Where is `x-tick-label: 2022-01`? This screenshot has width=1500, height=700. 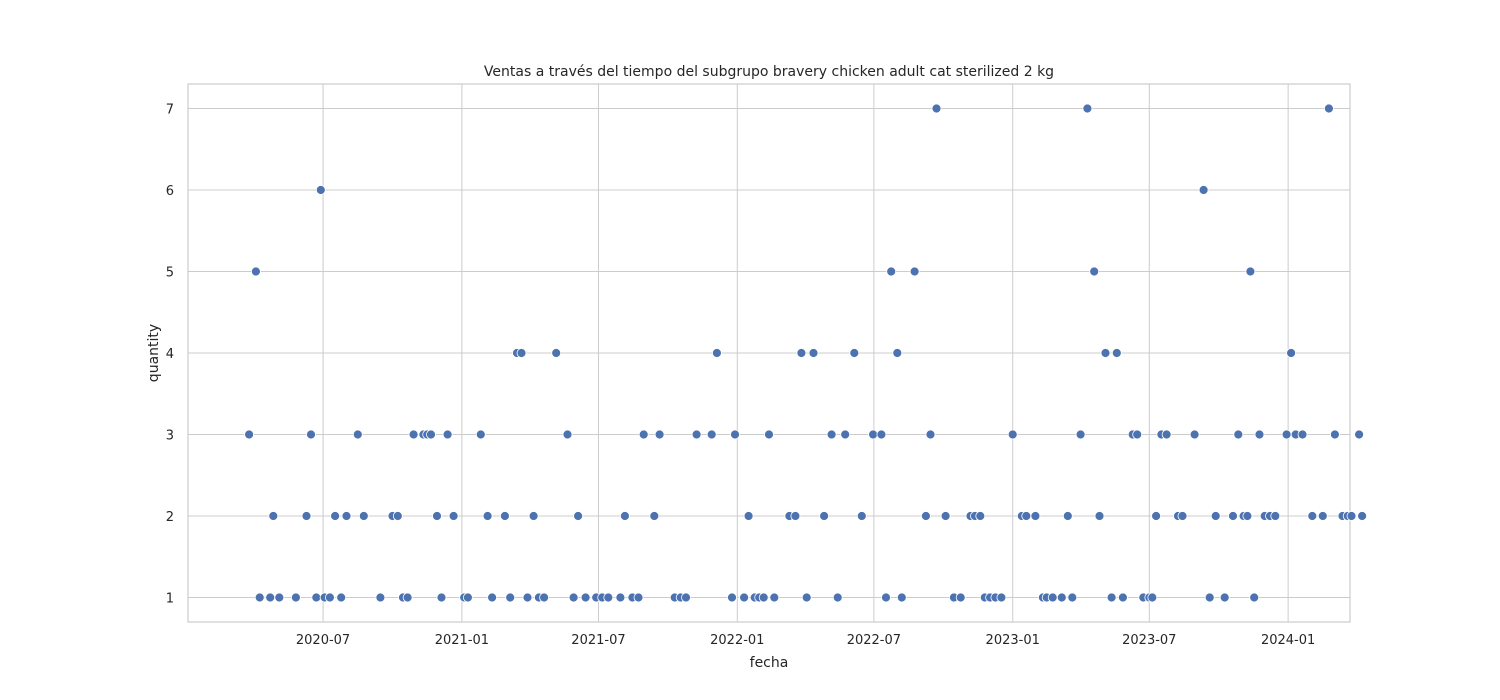 x-tick-label: 2022-01 is located at coordinates (737, 640).